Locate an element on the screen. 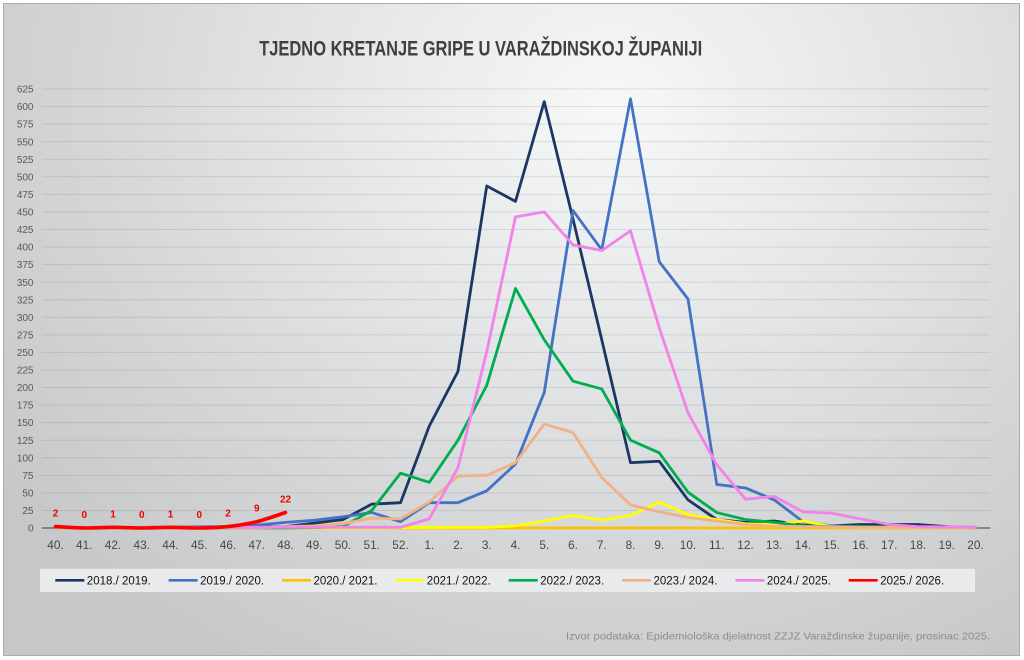  svg-text: 20. is located at coordinates (975, 545).